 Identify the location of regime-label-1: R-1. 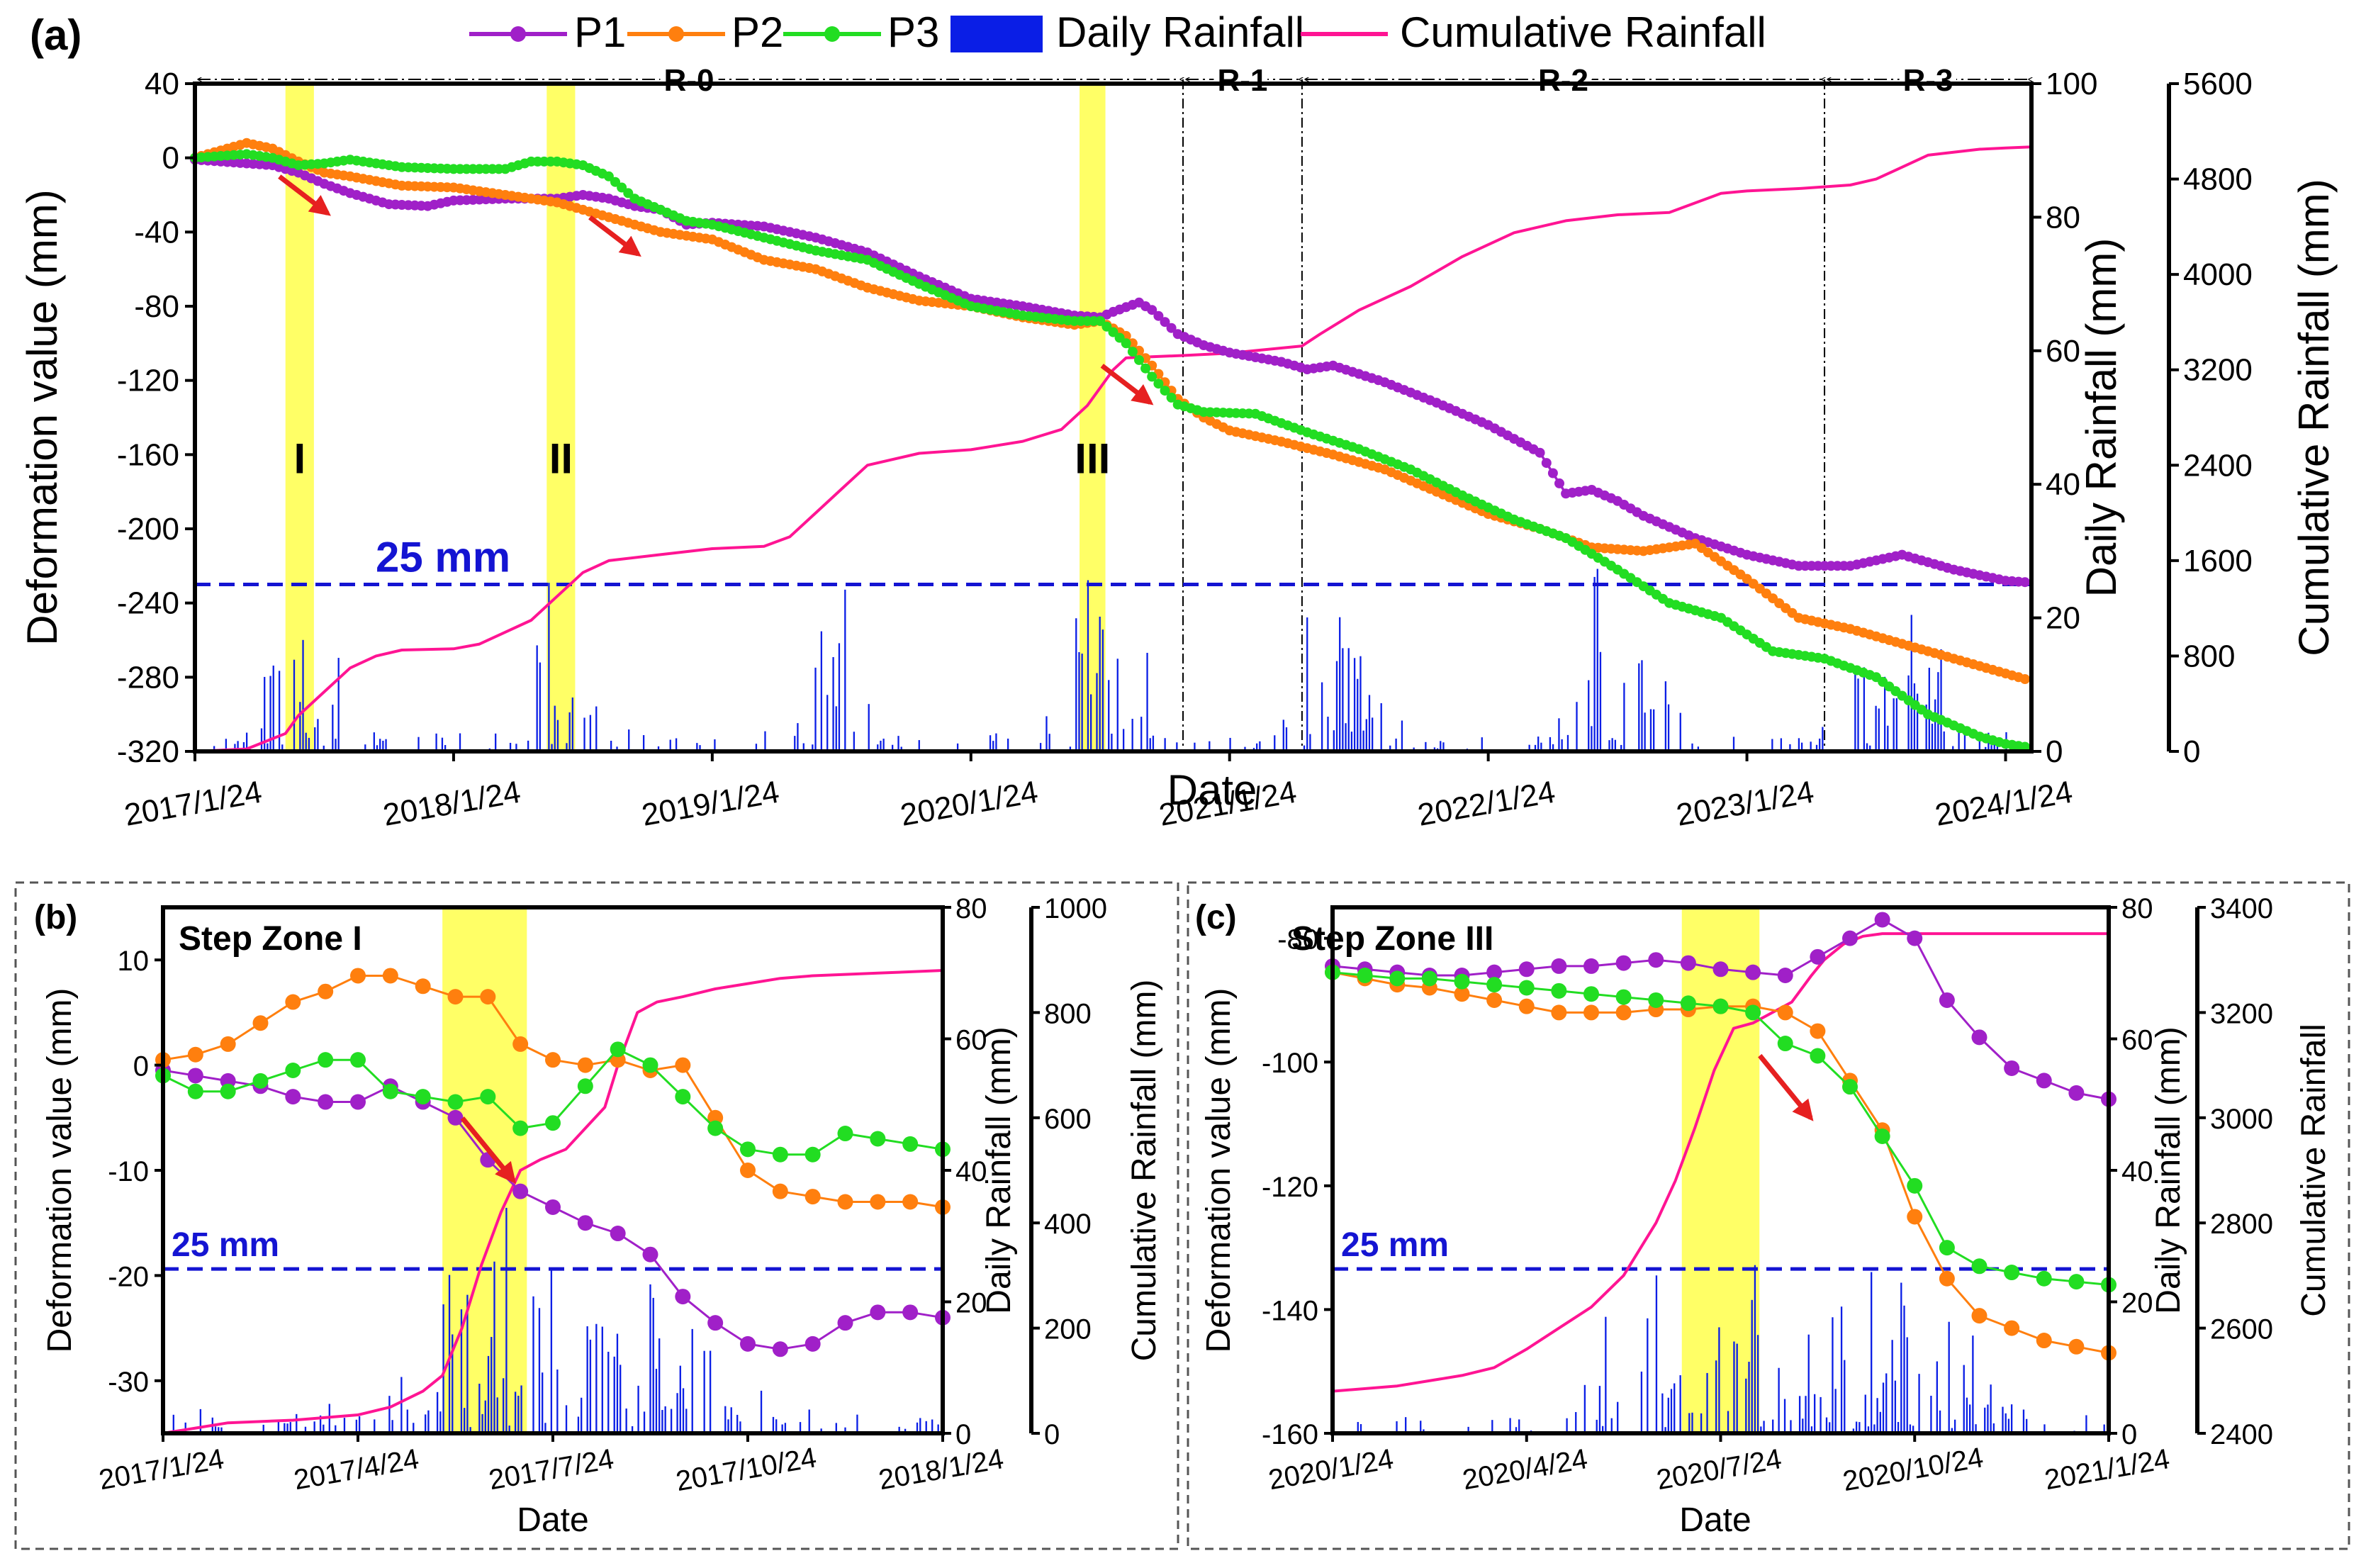
(1243, 81).